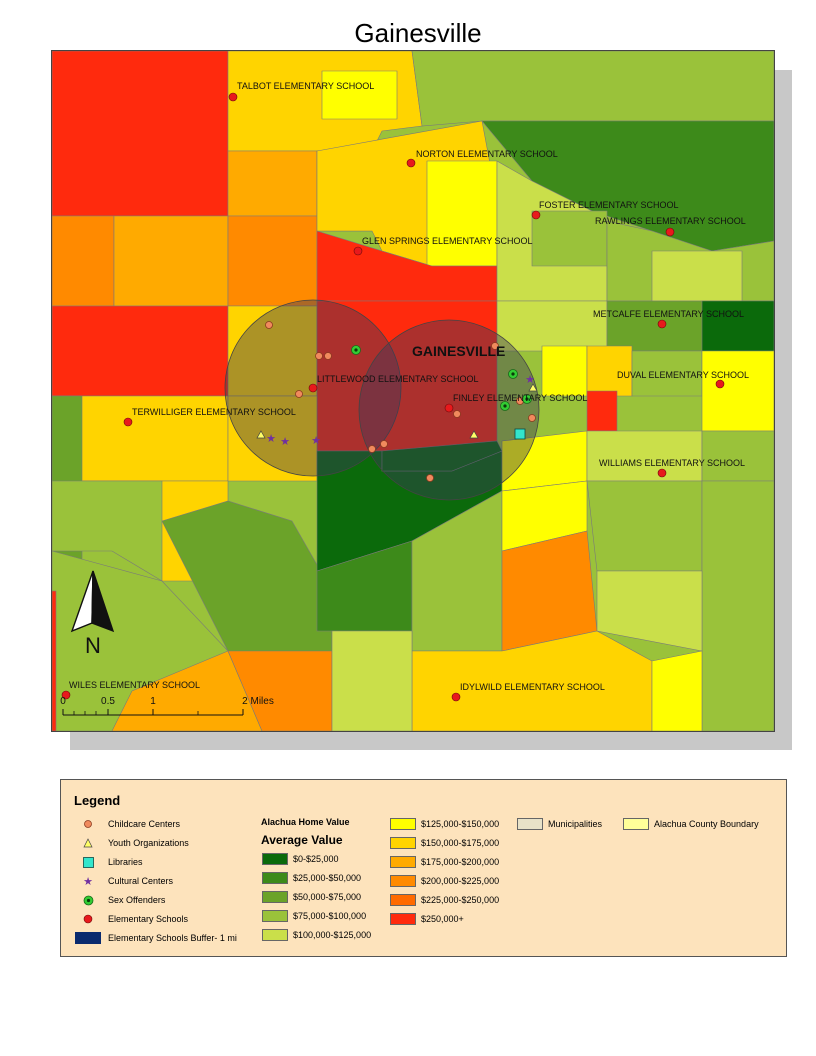  I want to click on school-label-finley: FINLEY ELEMENTARY SCHOOL, so click(520, 398).